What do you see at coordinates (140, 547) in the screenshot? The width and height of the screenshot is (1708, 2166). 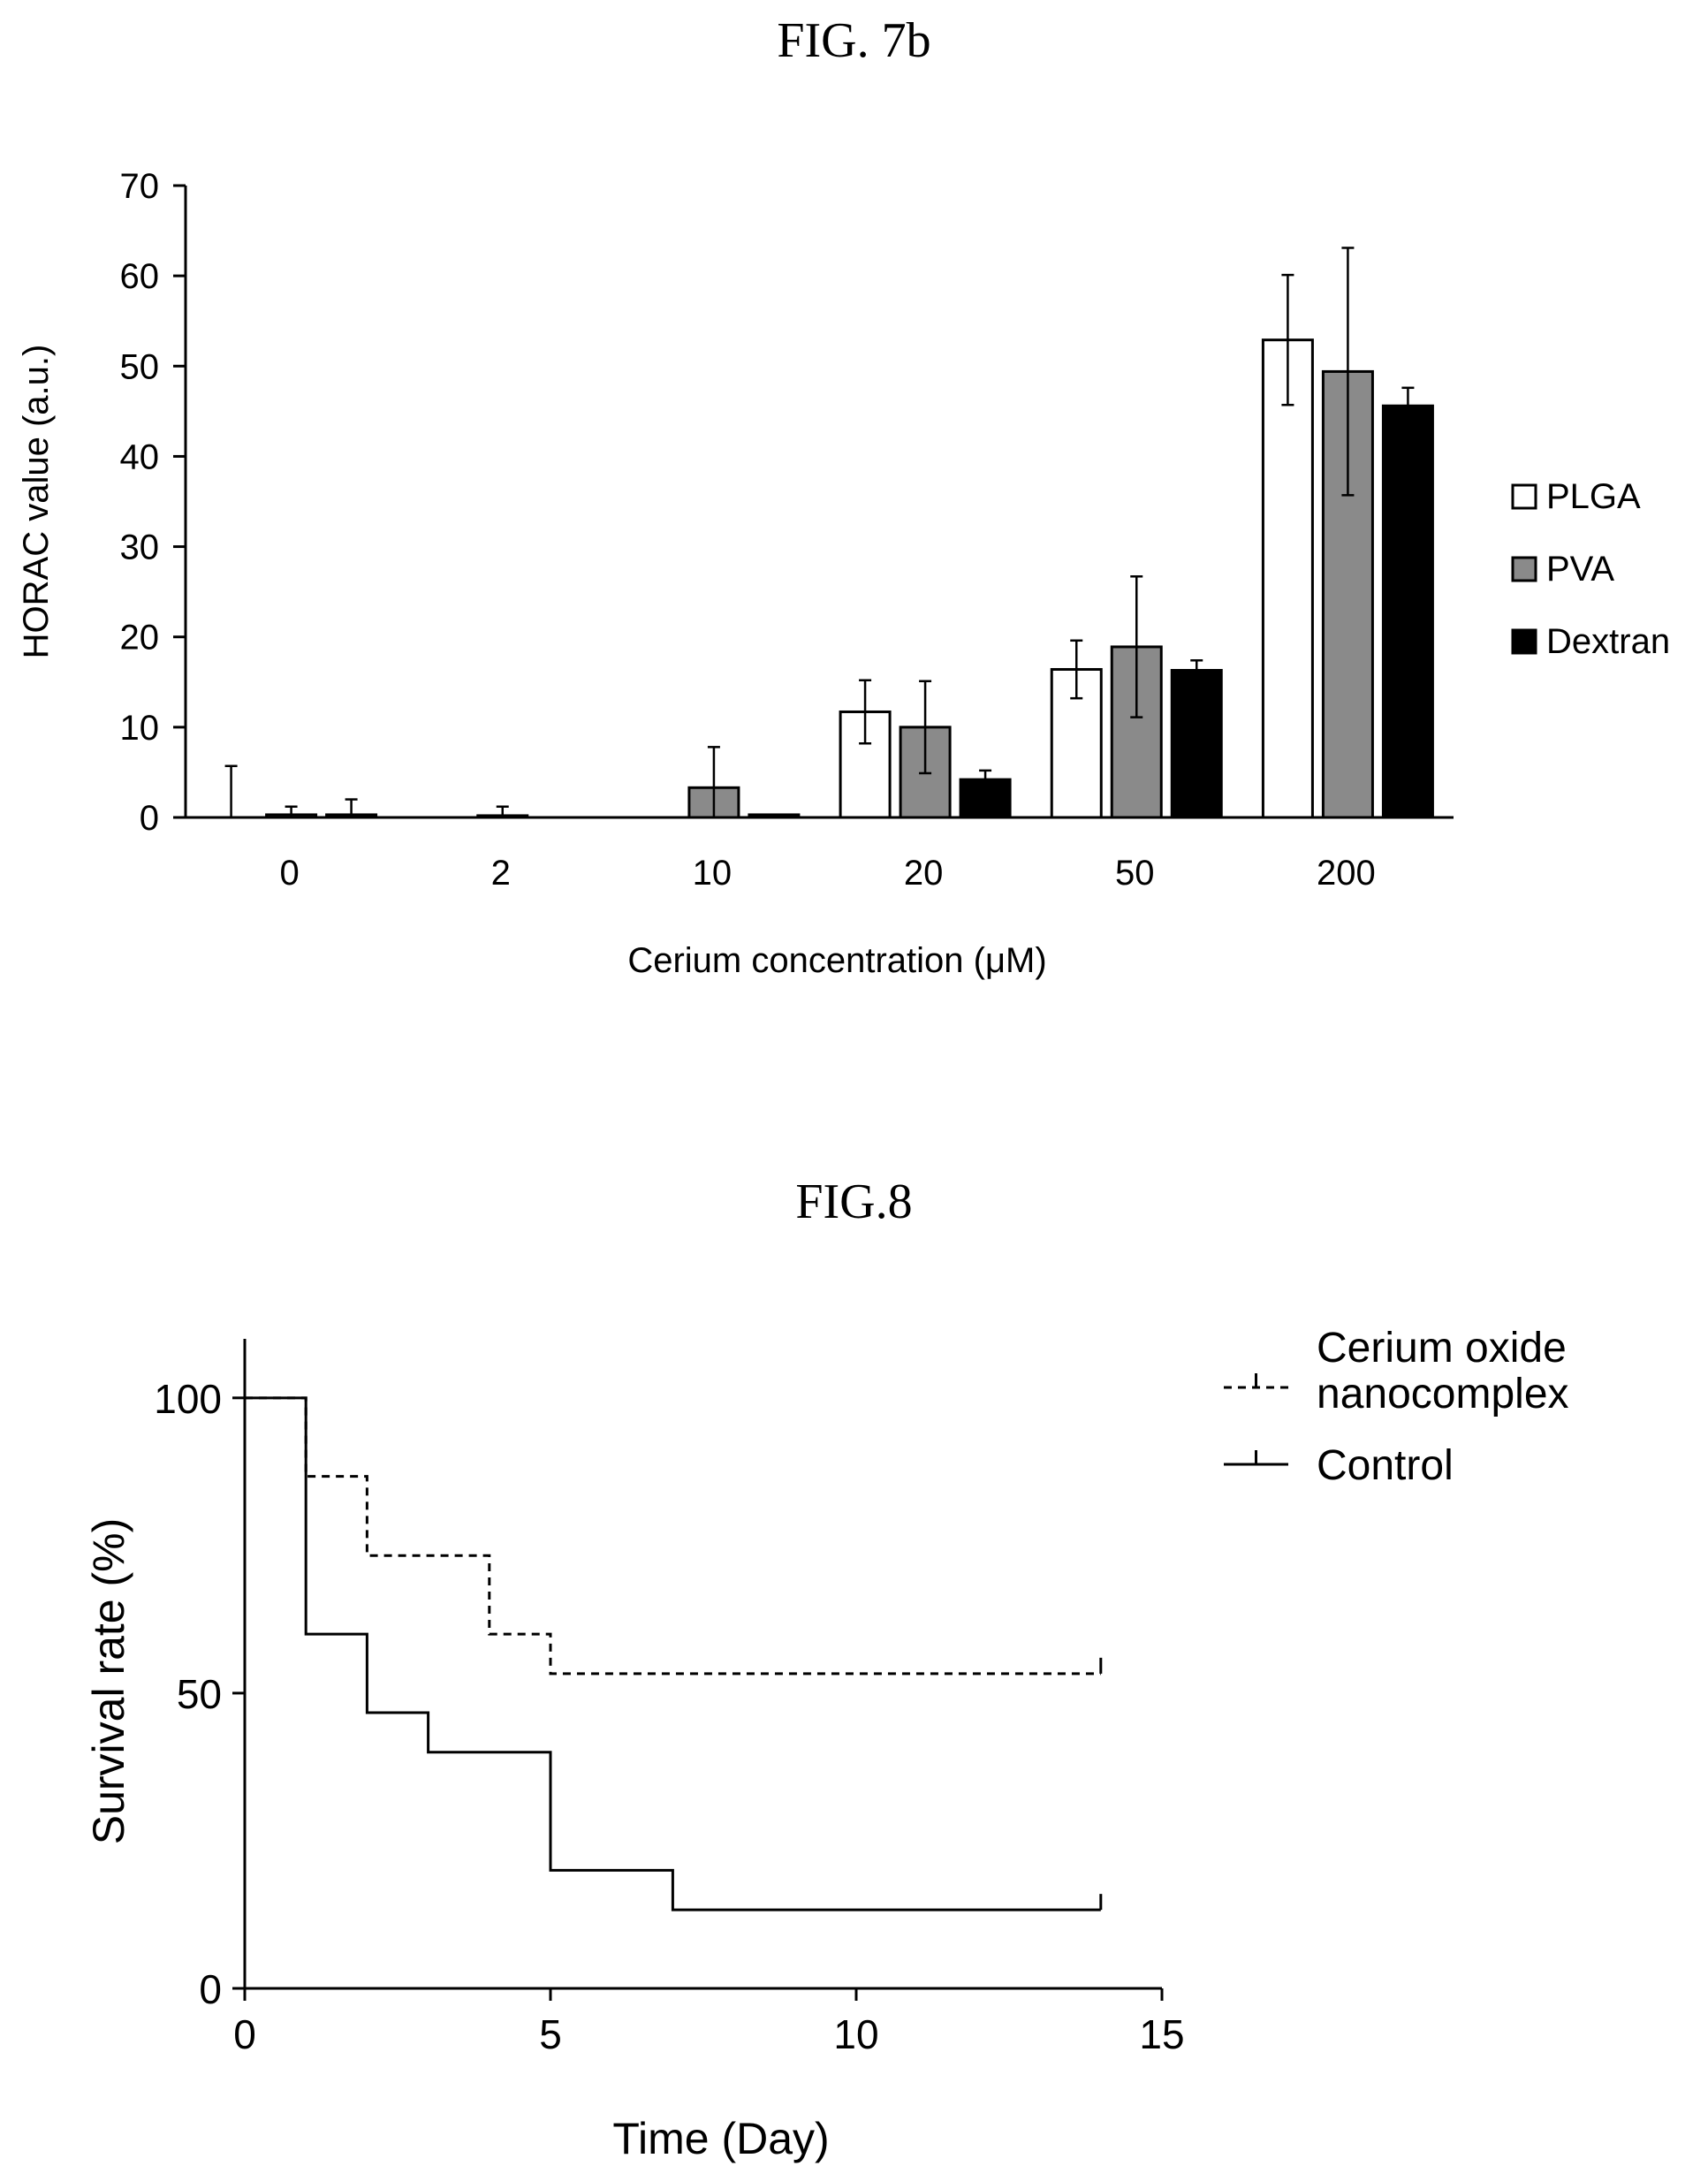 I see `y-tick-label: 30` at bounding box center [140, 547].